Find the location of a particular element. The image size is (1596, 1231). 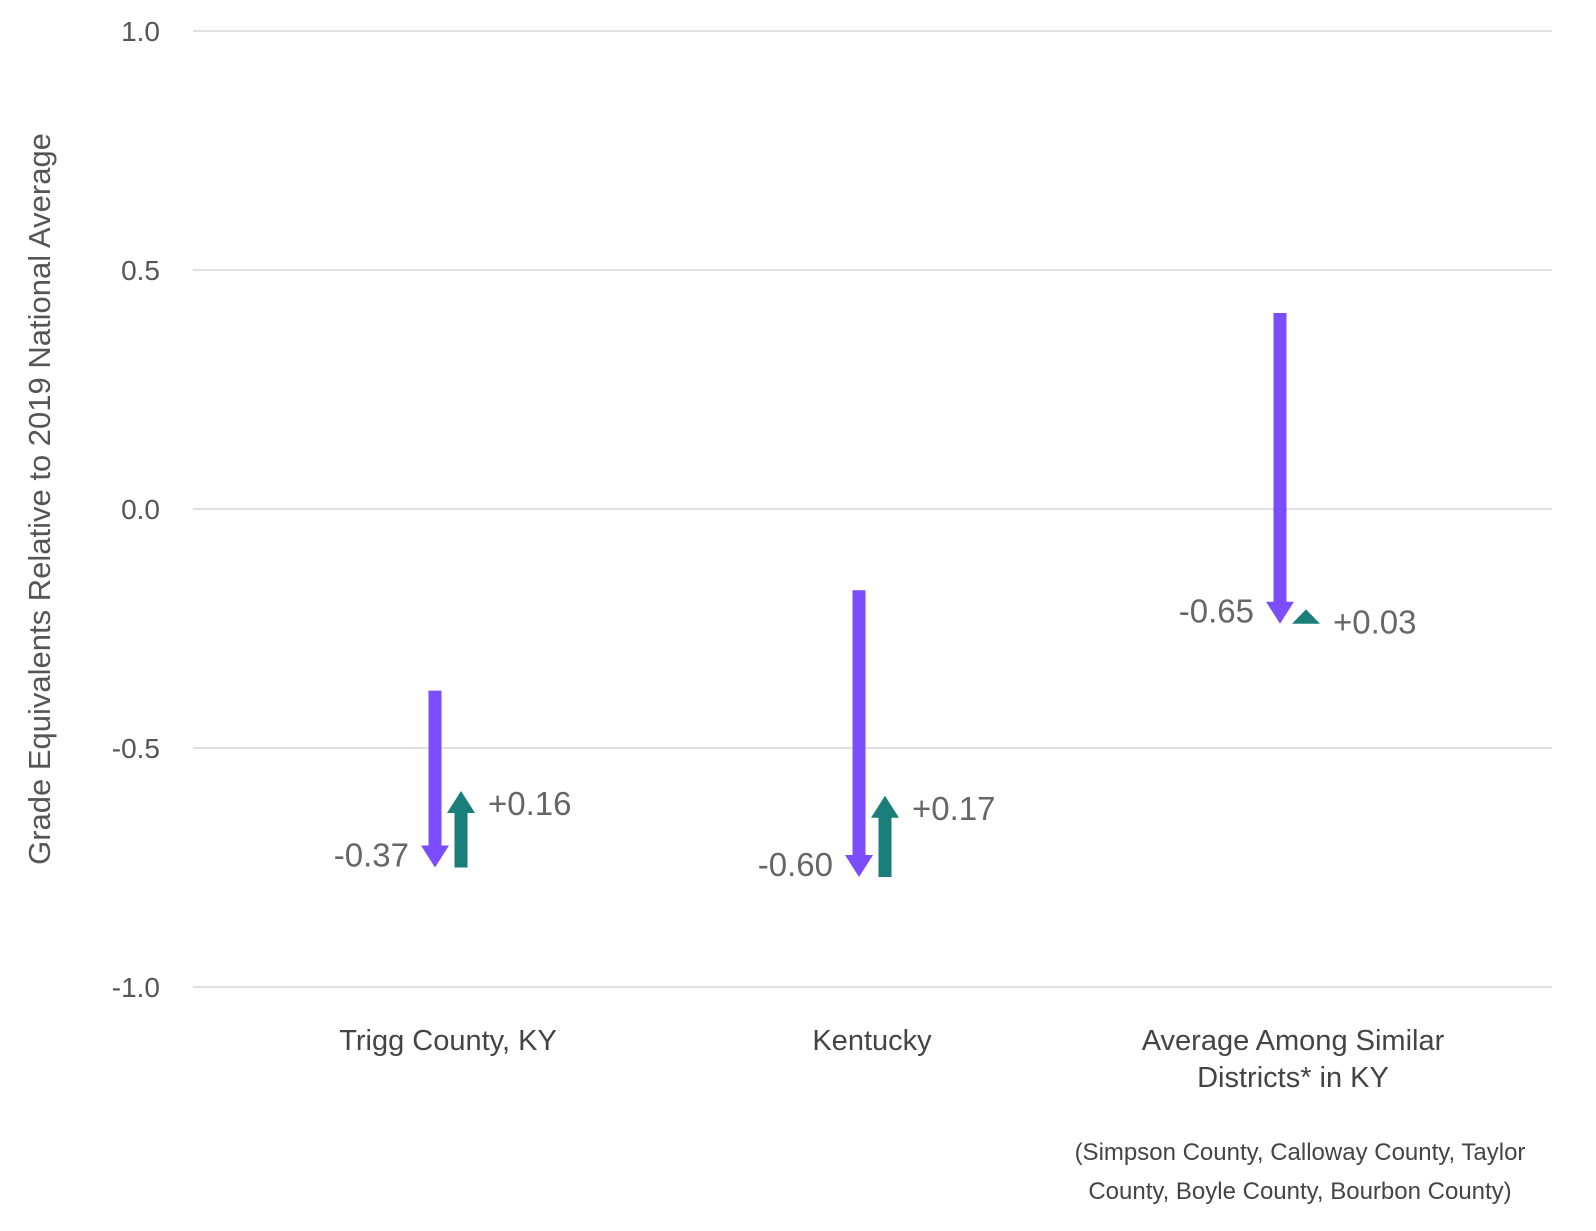

decline-value-label: -0.65 is located at coordinates (1216, 611).